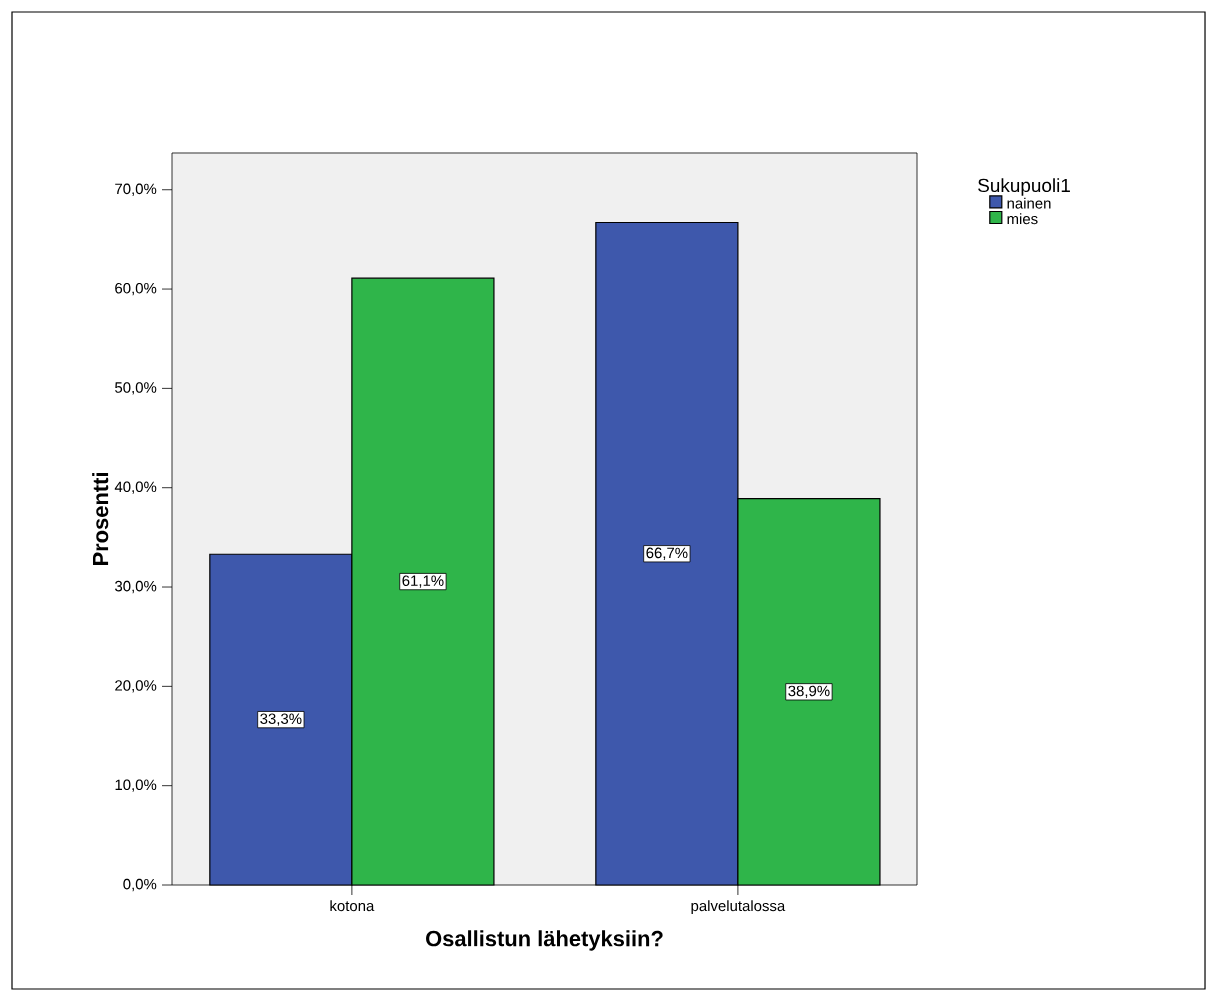  Describe the element at coordinates (136, 785) in the screenshot. I see `y-tick-label: 10,0%` at that location.